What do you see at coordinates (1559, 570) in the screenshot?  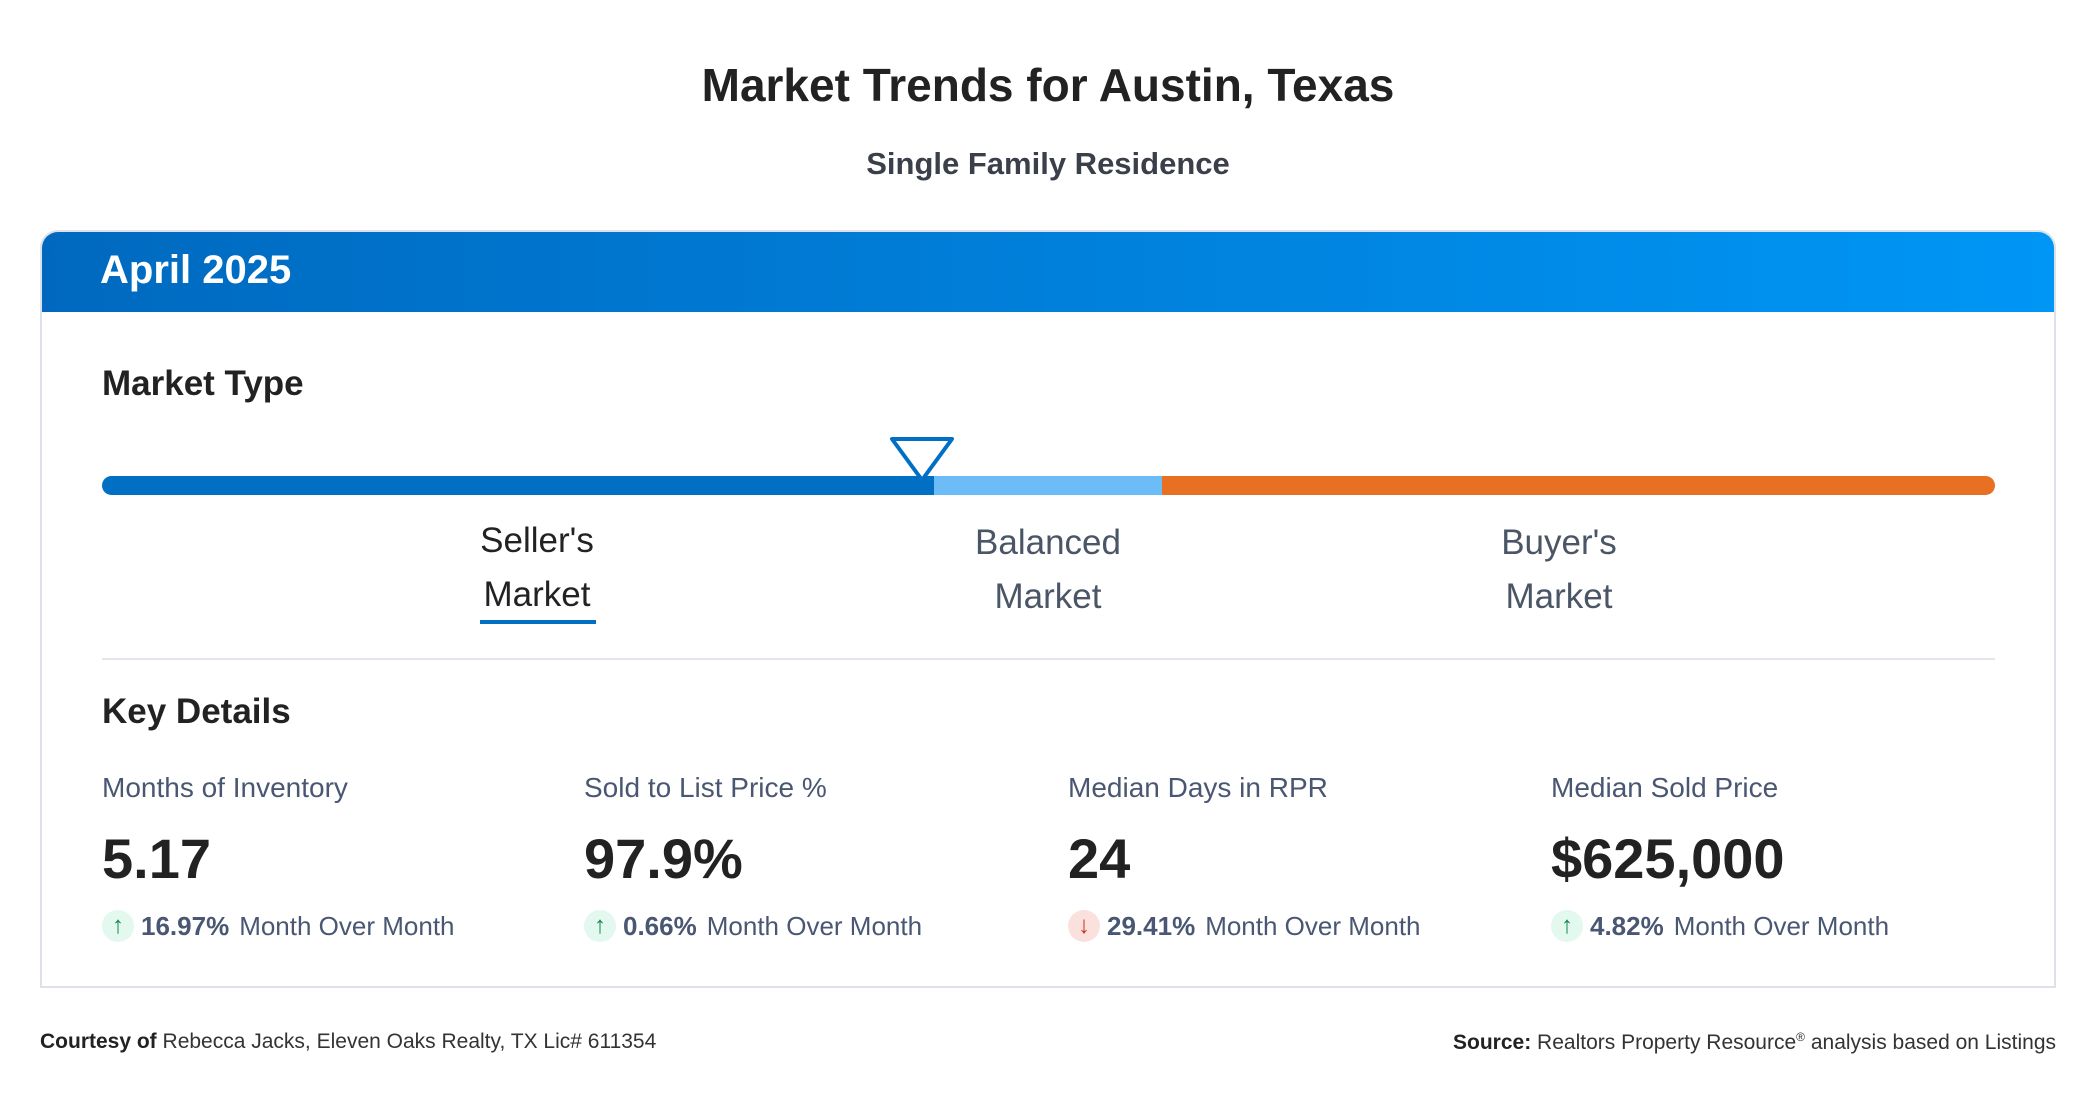 I see `buyer-market-label: Buyer's Market` at bounding box center [1559, 570].